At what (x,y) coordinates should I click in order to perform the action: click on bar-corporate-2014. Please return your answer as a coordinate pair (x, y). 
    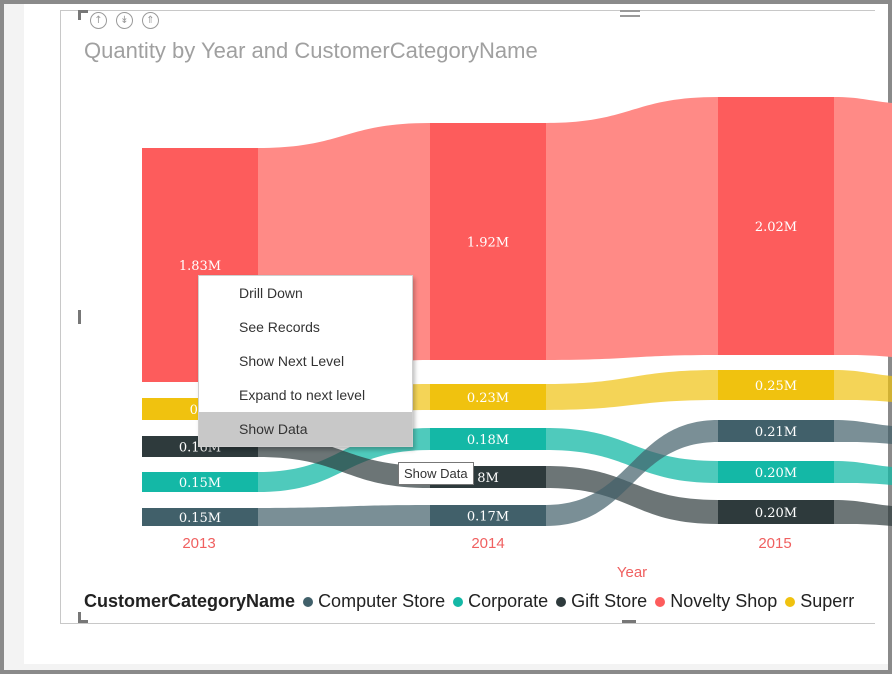
    Looking at the image, I should click on (488, 439).